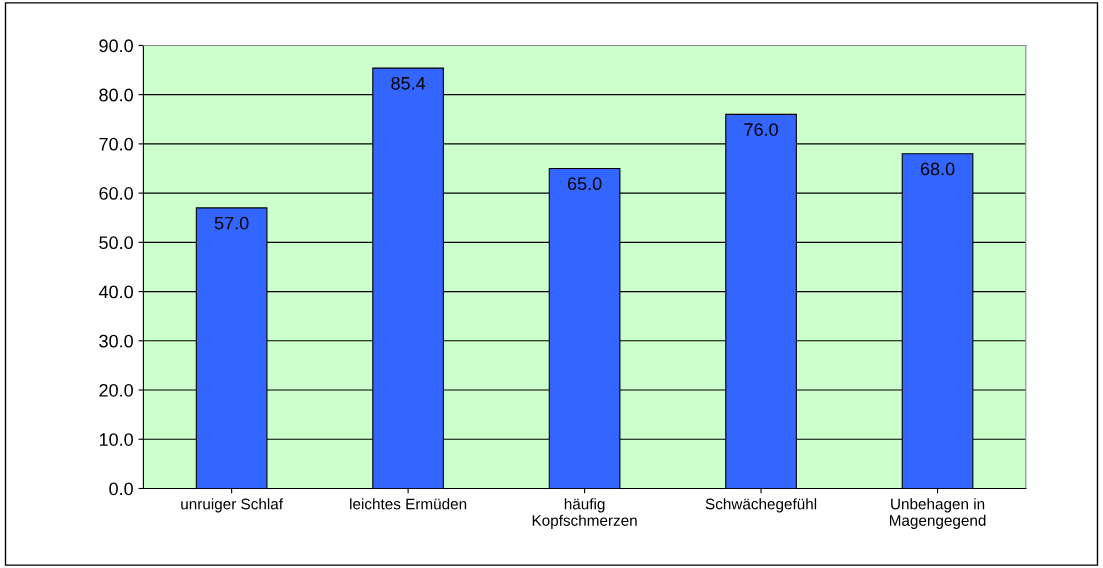 The image size is (1103, 568). What do you see at coordinates (937, 513) in the screenshot?
I see `x-tick-label: Unbehagen in Magengegend` at bounding box center [937, 513].